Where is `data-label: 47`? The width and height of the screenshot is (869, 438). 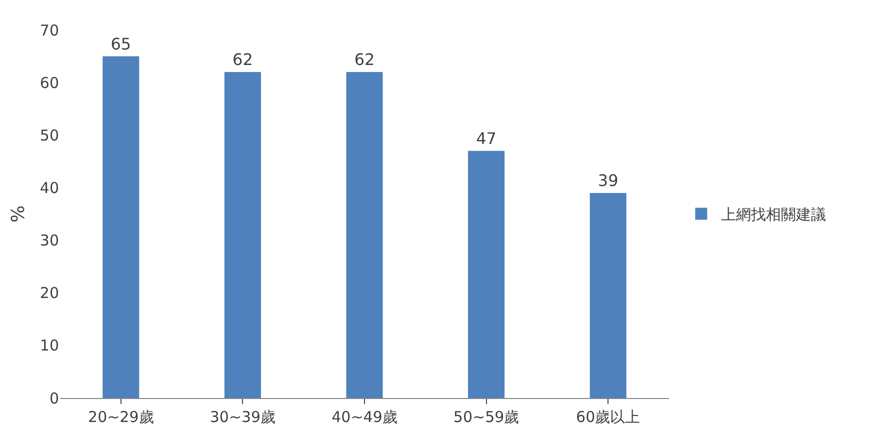
data-label: 47 is located at coordinates (486, 138).